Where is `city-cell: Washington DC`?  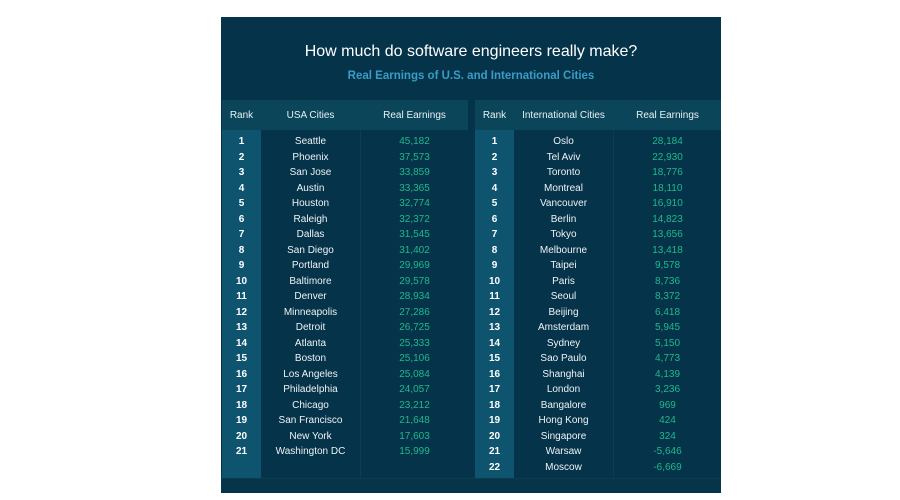
city-cell: Washington DC is located at coordinates (310, 451).